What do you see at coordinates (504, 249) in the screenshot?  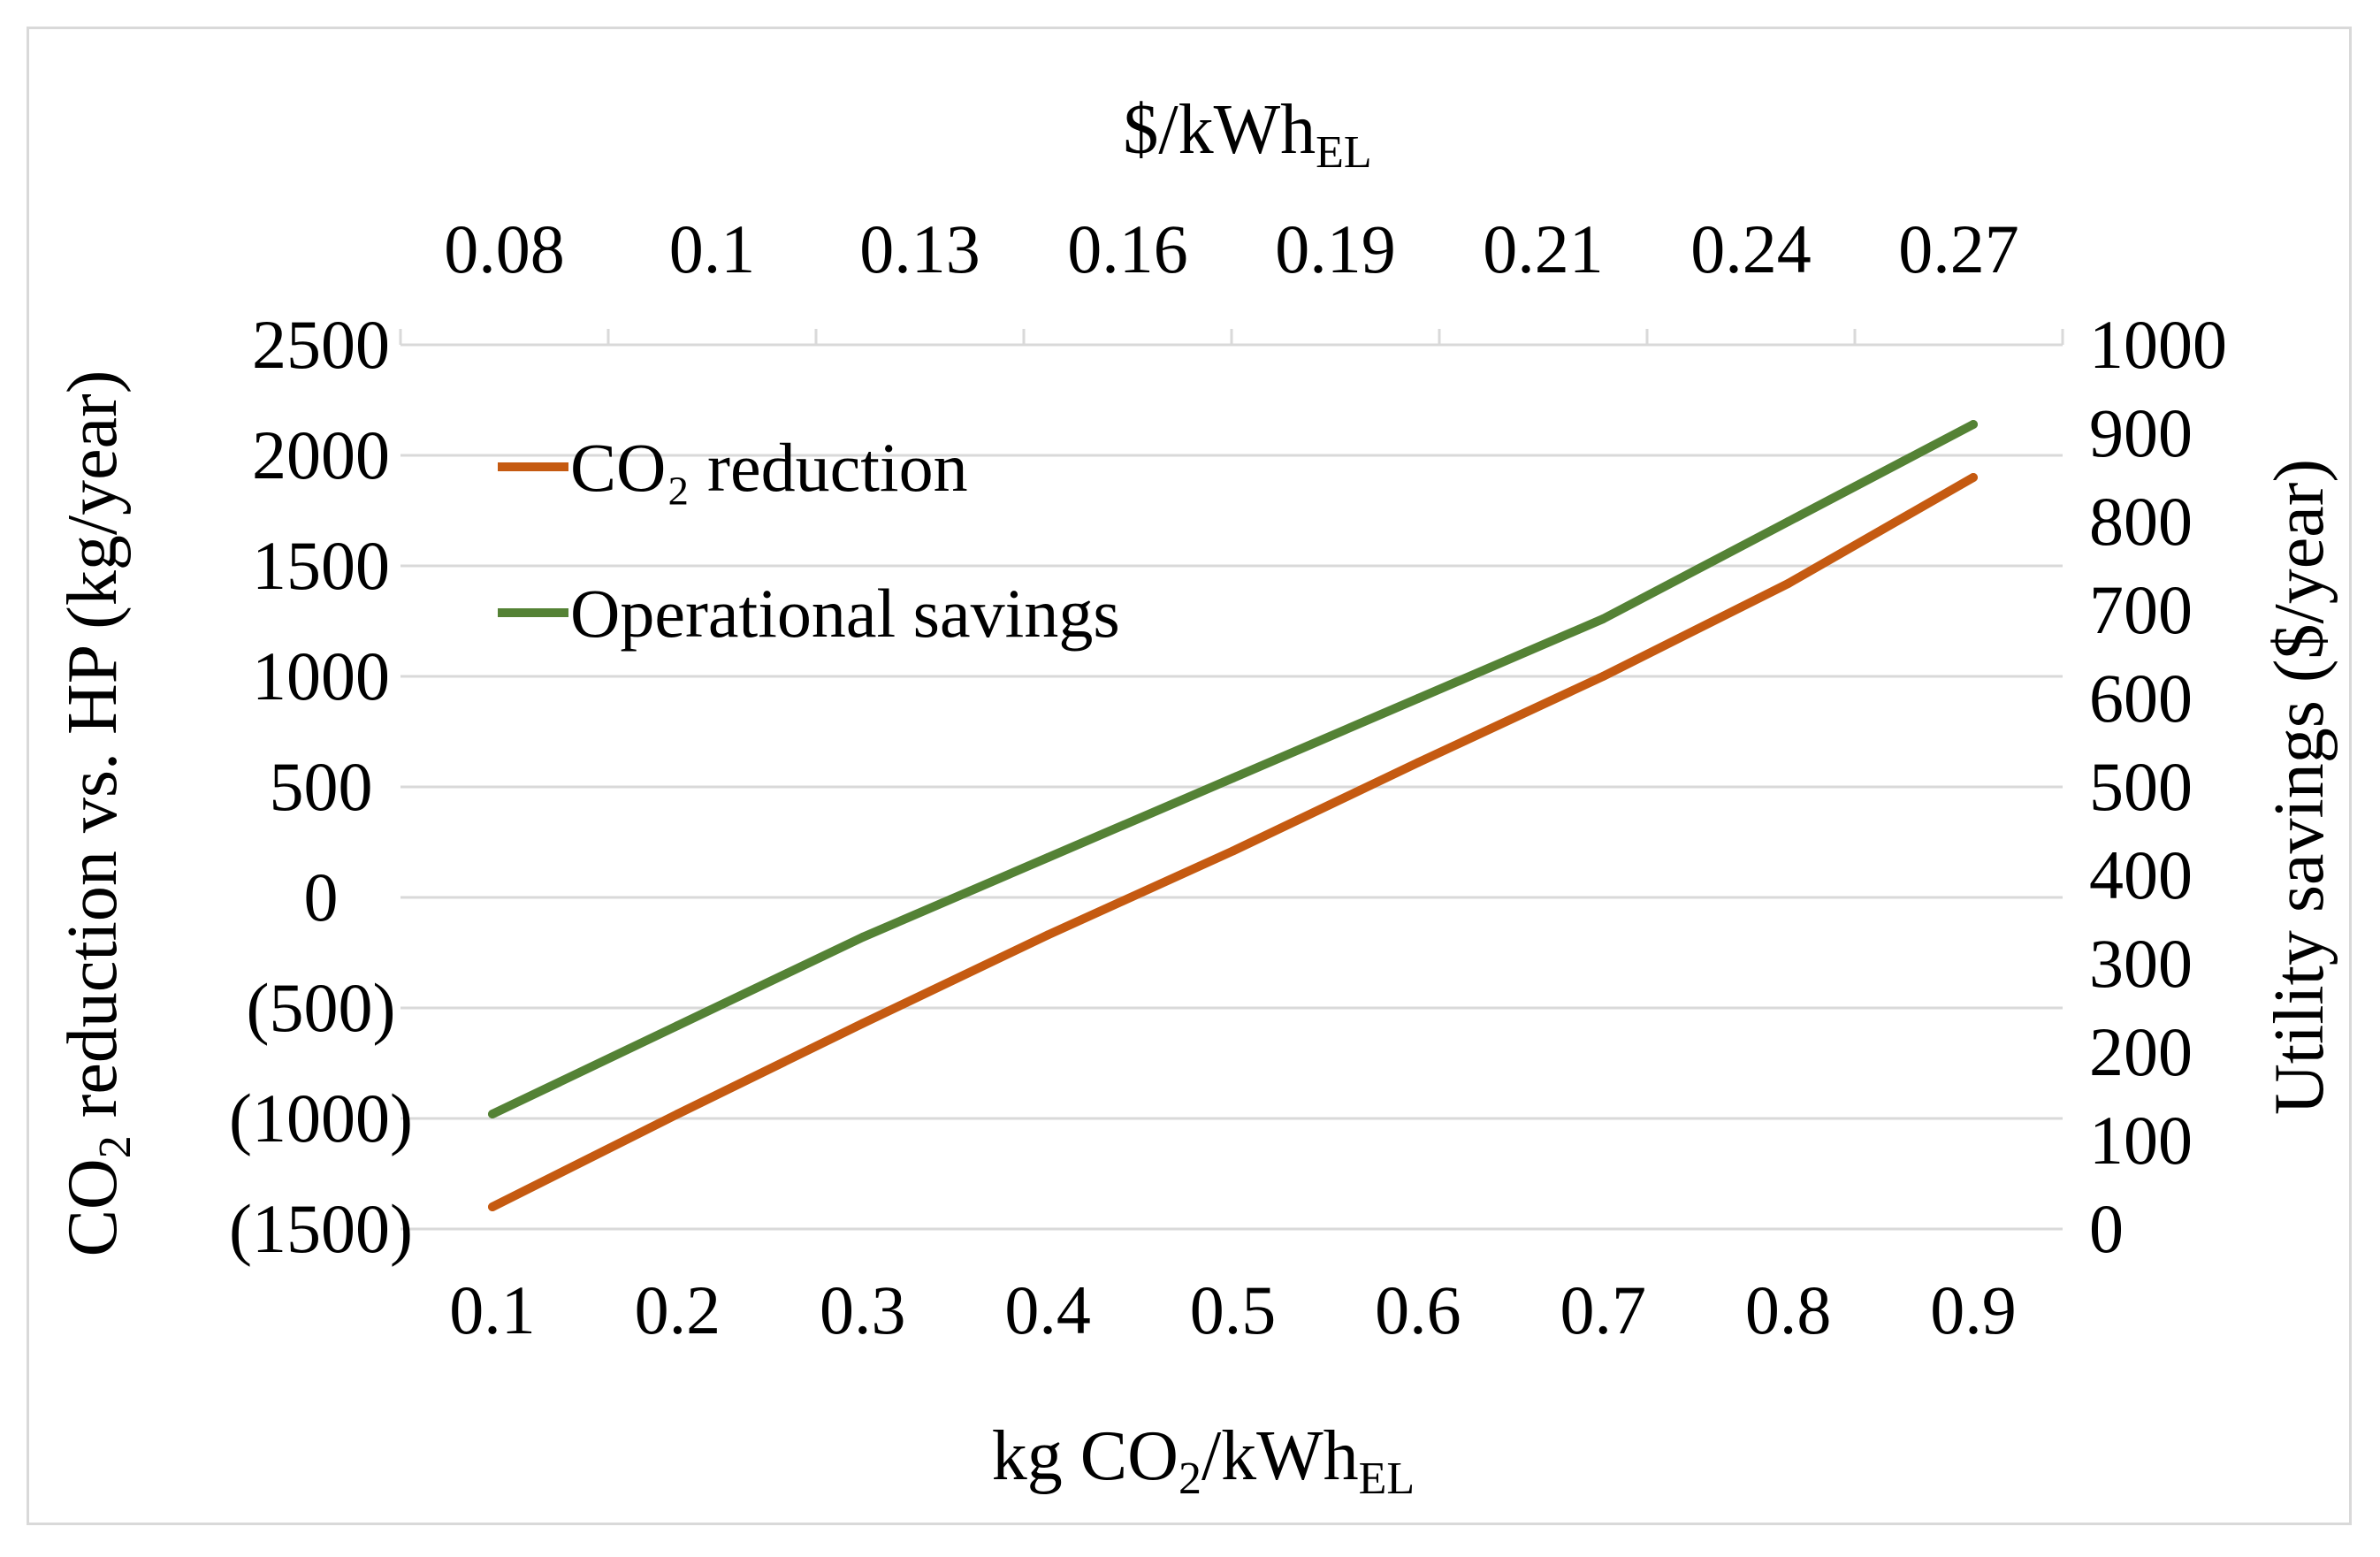 I see `x-top-tick-label: 0.08` at bounding box center [504, 249].